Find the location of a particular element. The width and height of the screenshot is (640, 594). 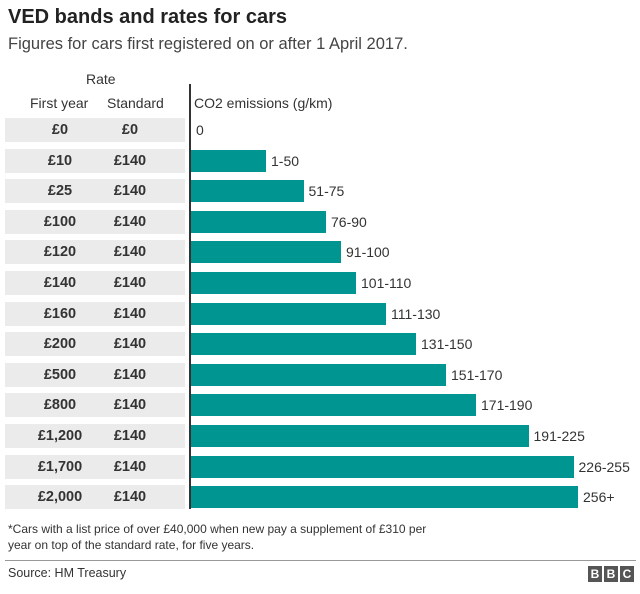

bar-label: 76-90 is located at coordinates (349, 221).